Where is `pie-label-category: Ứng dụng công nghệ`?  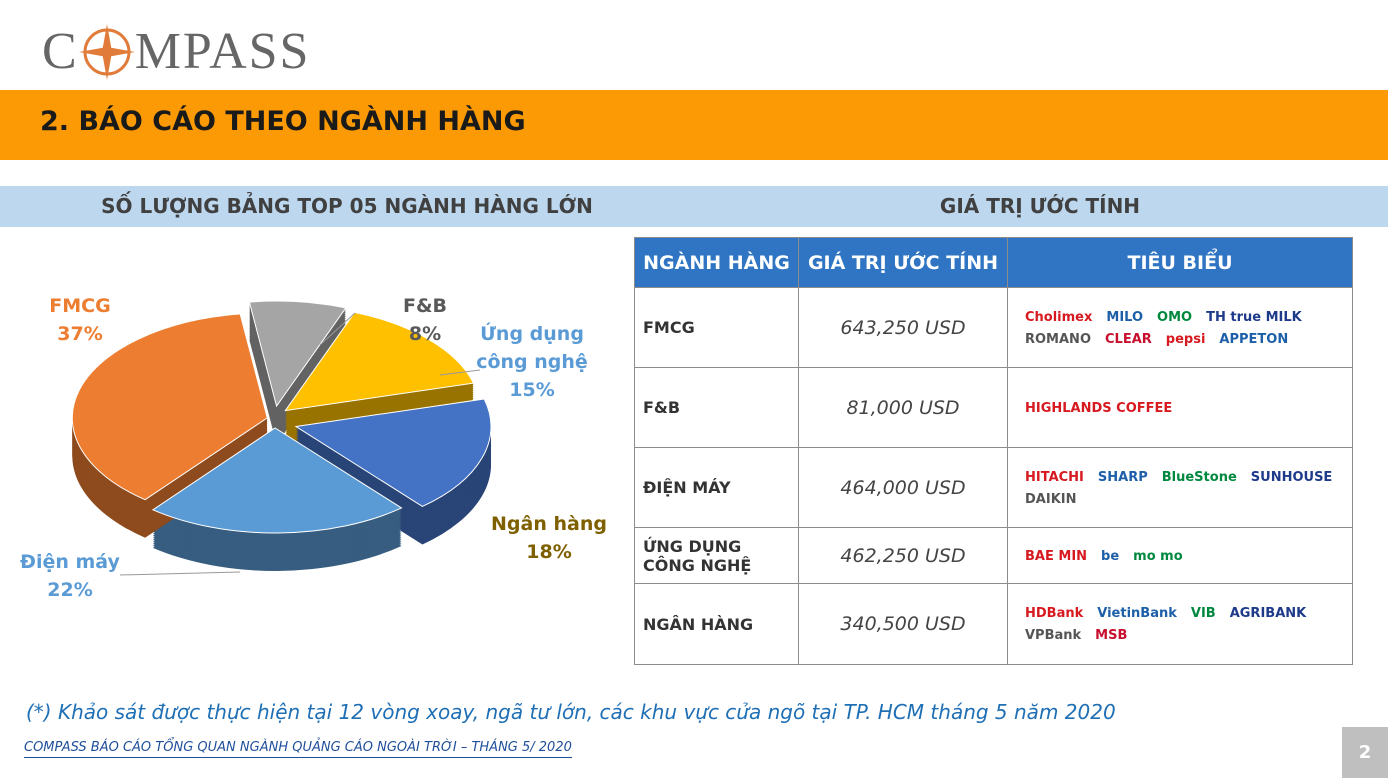 pie-label-category: Ứng dụng công nghệ is located at coordinates (532, 348).